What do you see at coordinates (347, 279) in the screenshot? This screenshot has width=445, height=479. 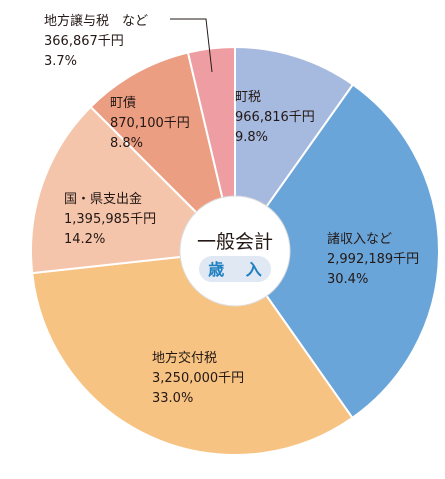 I see `slice-percent-label: 30.4%` at bounding box center [347, 279].